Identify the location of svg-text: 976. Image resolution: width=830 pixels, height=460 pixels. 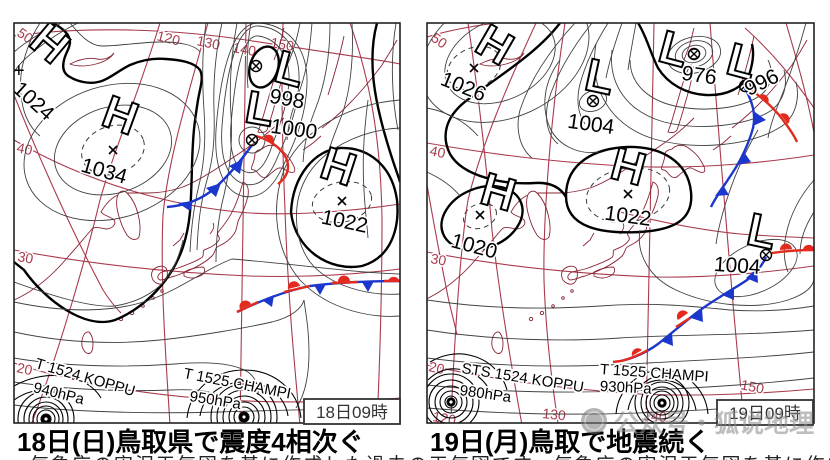
(699, 76).